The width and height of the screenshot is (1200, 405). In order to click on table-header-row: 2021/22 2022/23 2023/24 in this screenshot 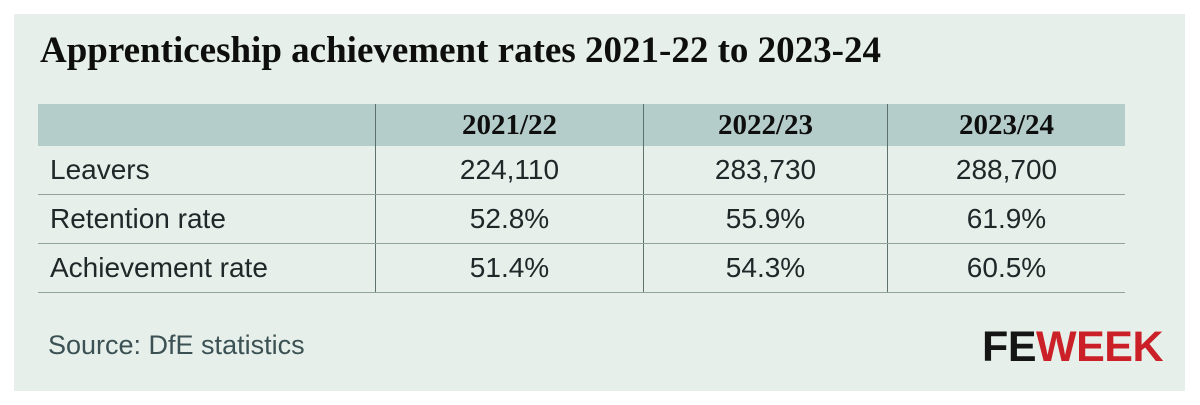, I will do `click(581, 125)`.